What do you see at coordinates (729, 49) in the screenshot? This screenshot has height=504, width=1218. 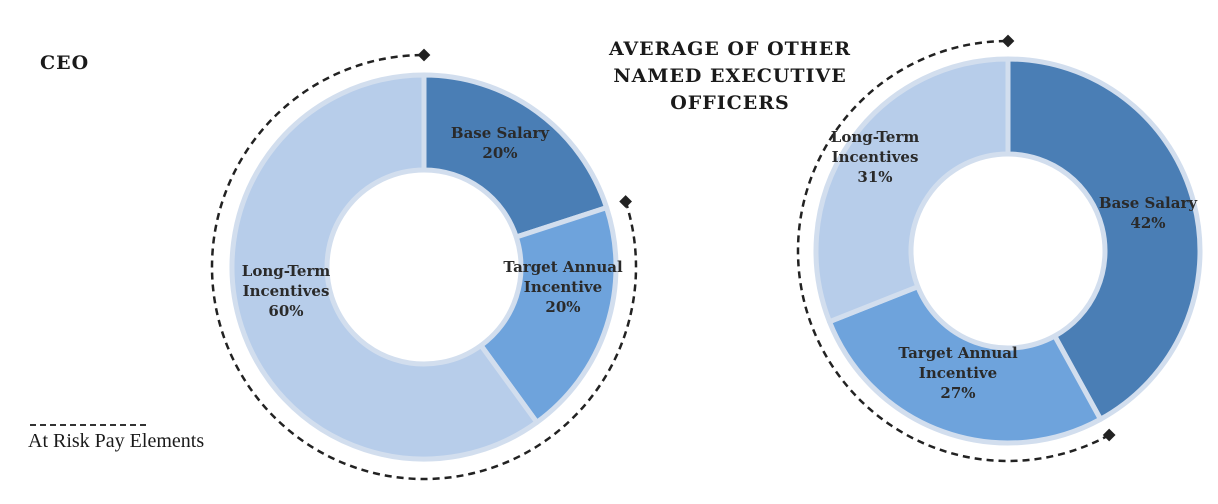 I see `neo-title-line-1: AVERAGE OF OTHER` at bounding box center [729, 49].